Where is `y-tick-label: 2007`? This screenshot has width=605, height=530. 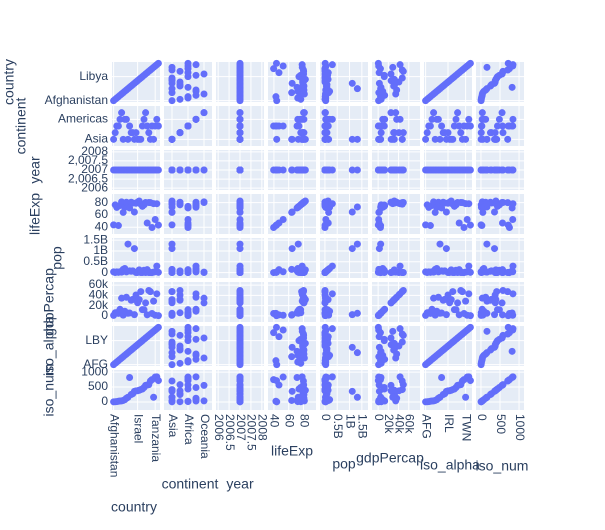
y-tick-label: 2007 is located at coordinates (94, 169).